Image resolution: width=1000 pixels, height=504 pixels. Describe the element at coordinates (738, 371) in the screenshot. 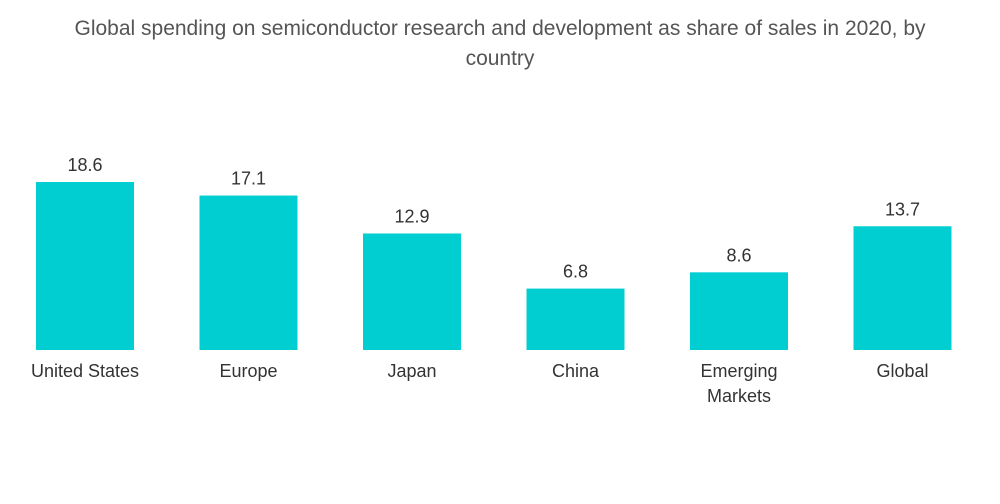

I see `category-label: Emerging` at that location.